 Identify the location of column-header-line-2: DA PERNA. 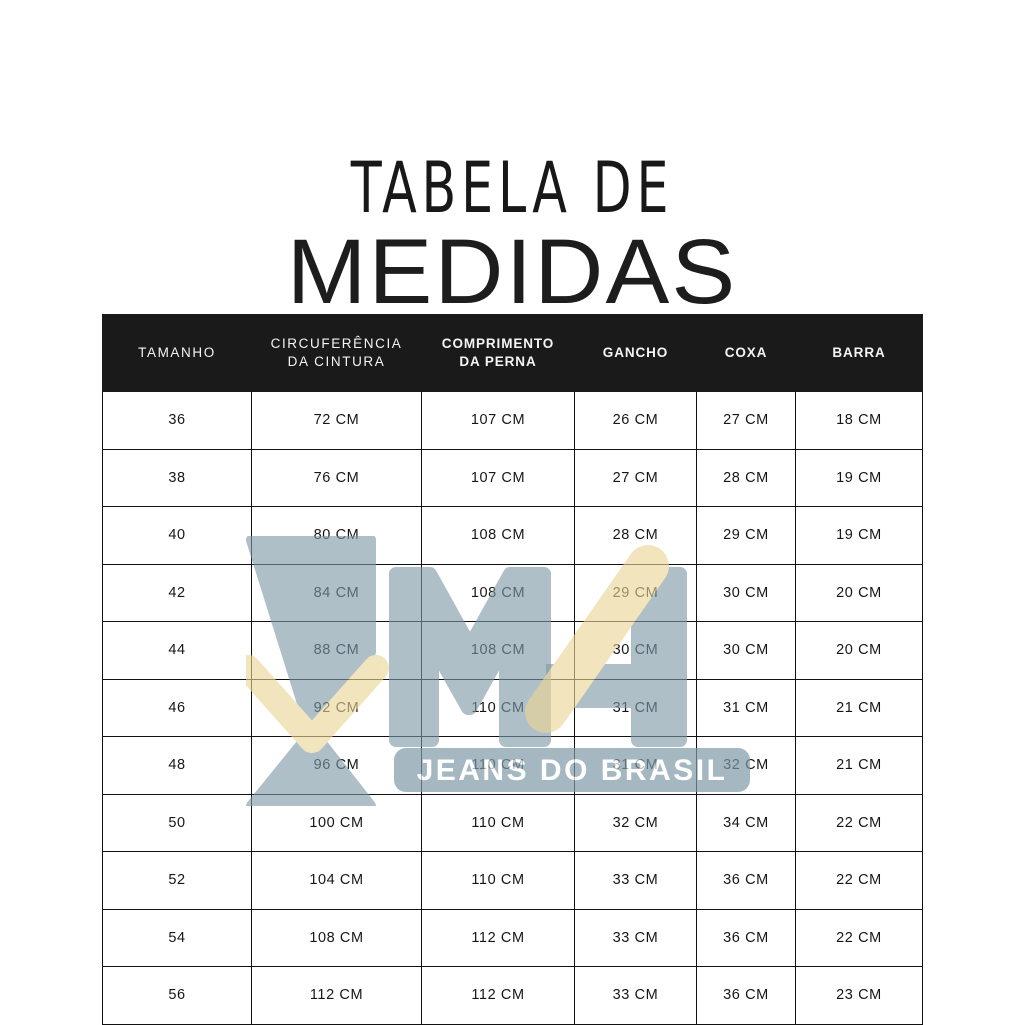
(498, 361).